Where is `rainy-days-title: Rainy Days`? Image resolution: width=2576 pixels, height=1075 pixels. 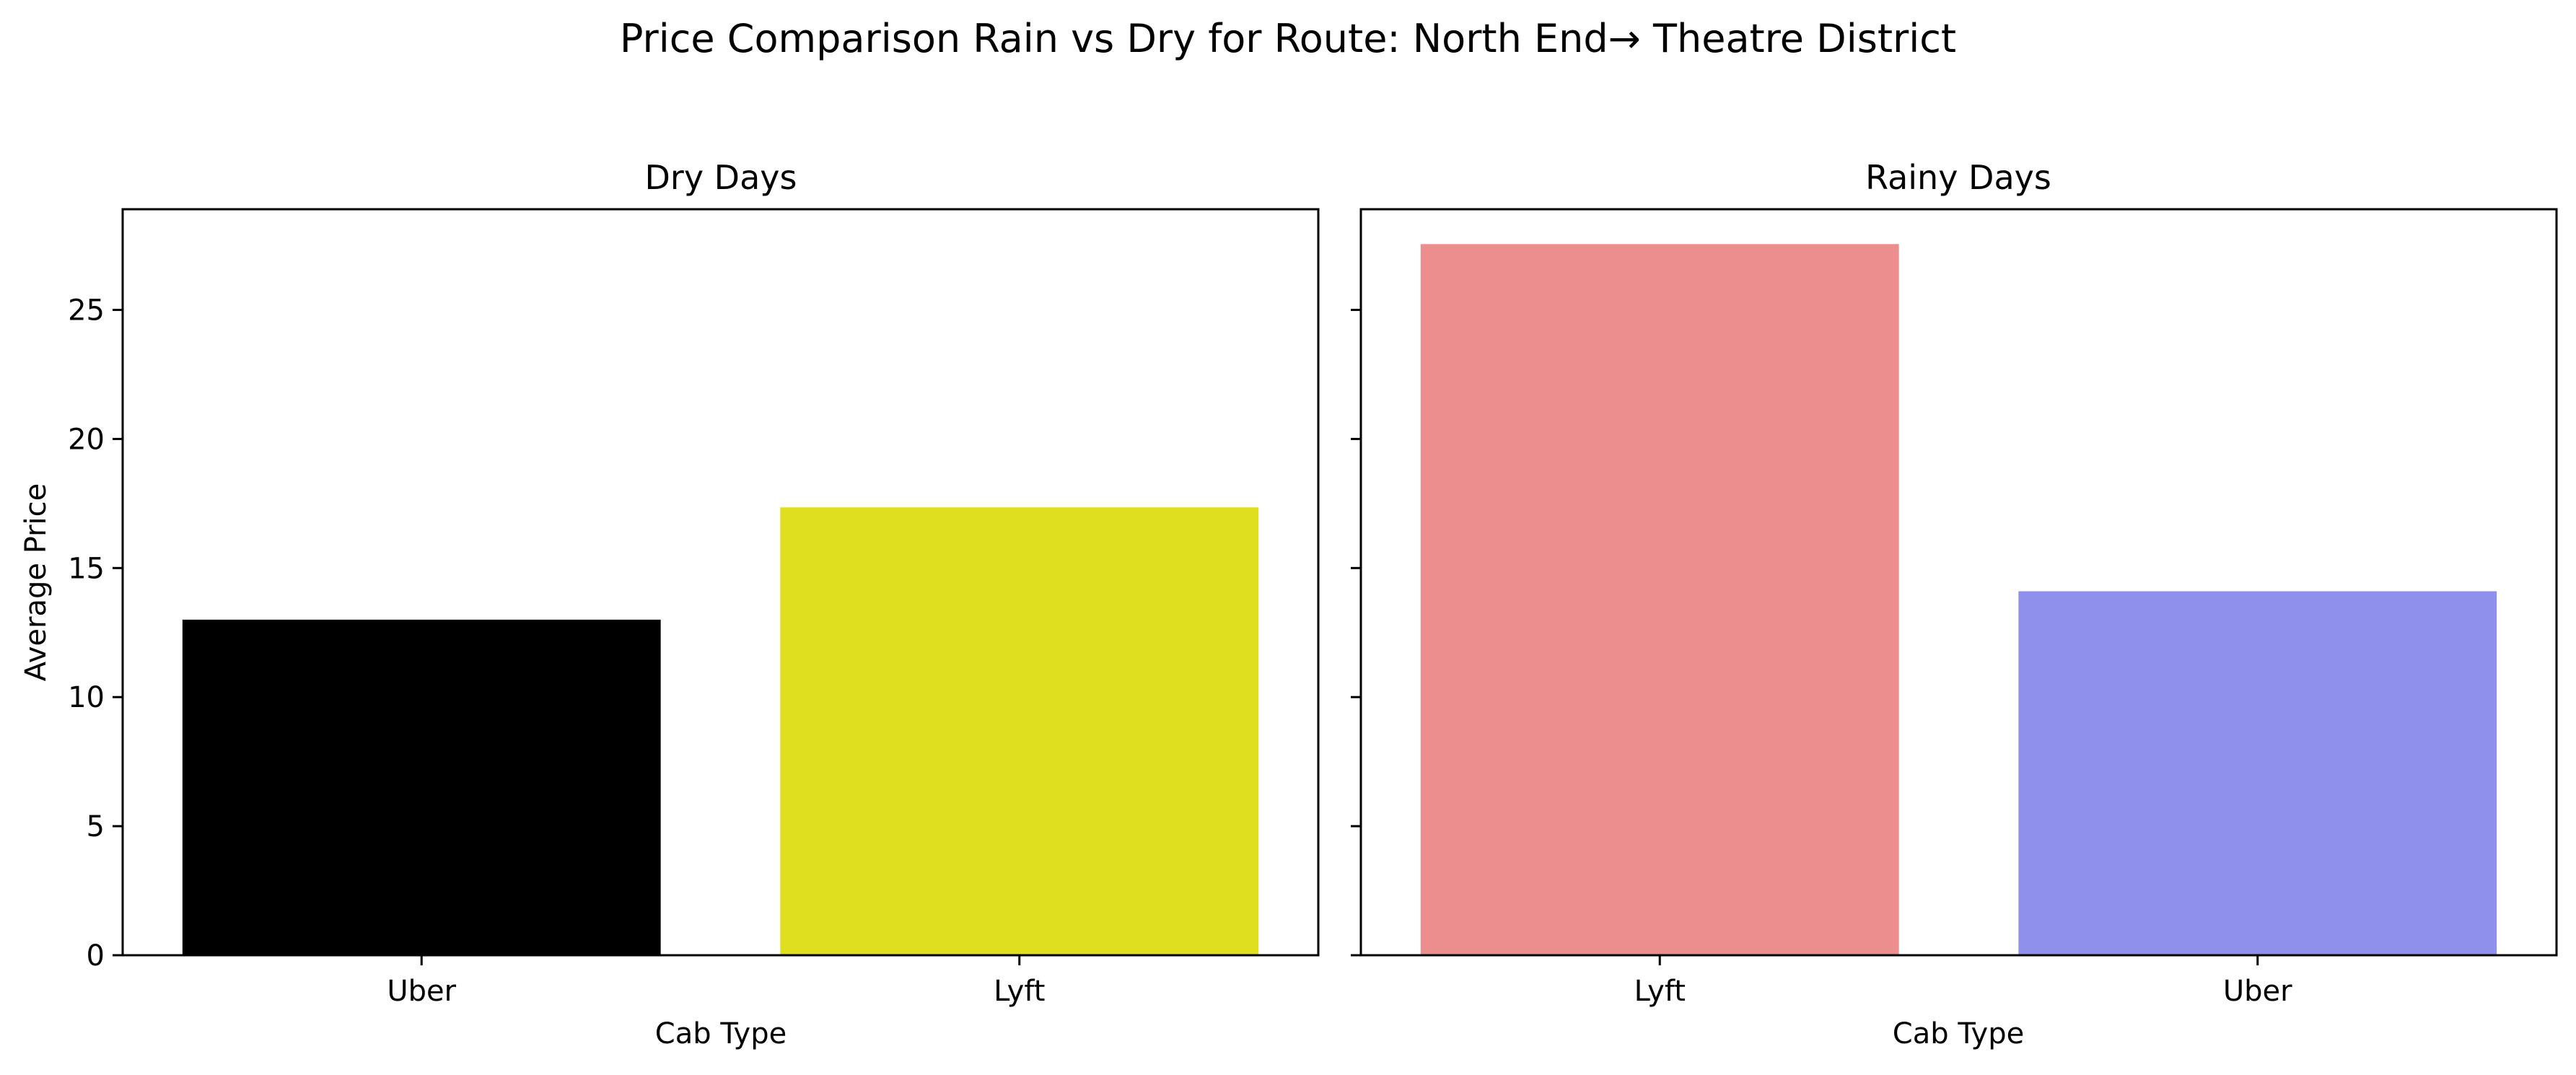
rainy-days-title: Rainy Days is located at coordinates (1958, 178).